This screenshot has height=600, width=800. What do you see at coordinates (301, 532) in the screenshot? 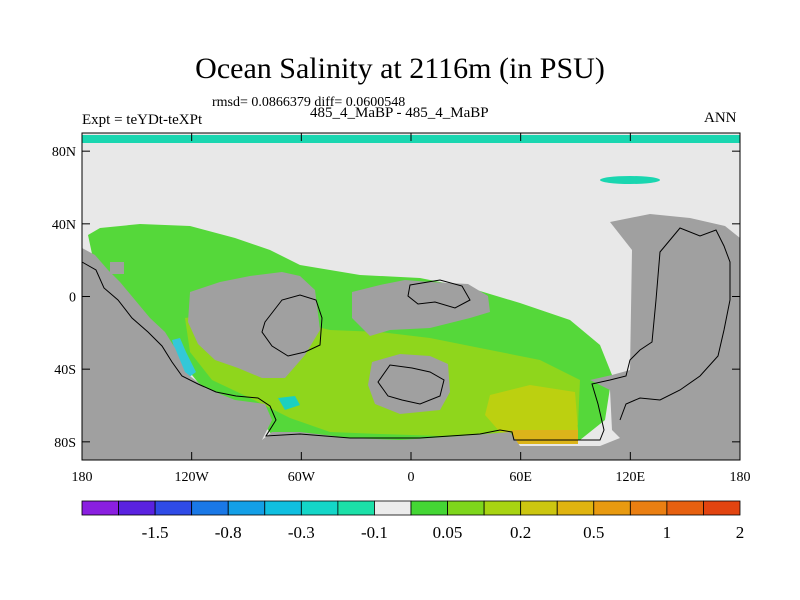
I see `colorbar-label: -0.3` at bounding box center [301, 532].